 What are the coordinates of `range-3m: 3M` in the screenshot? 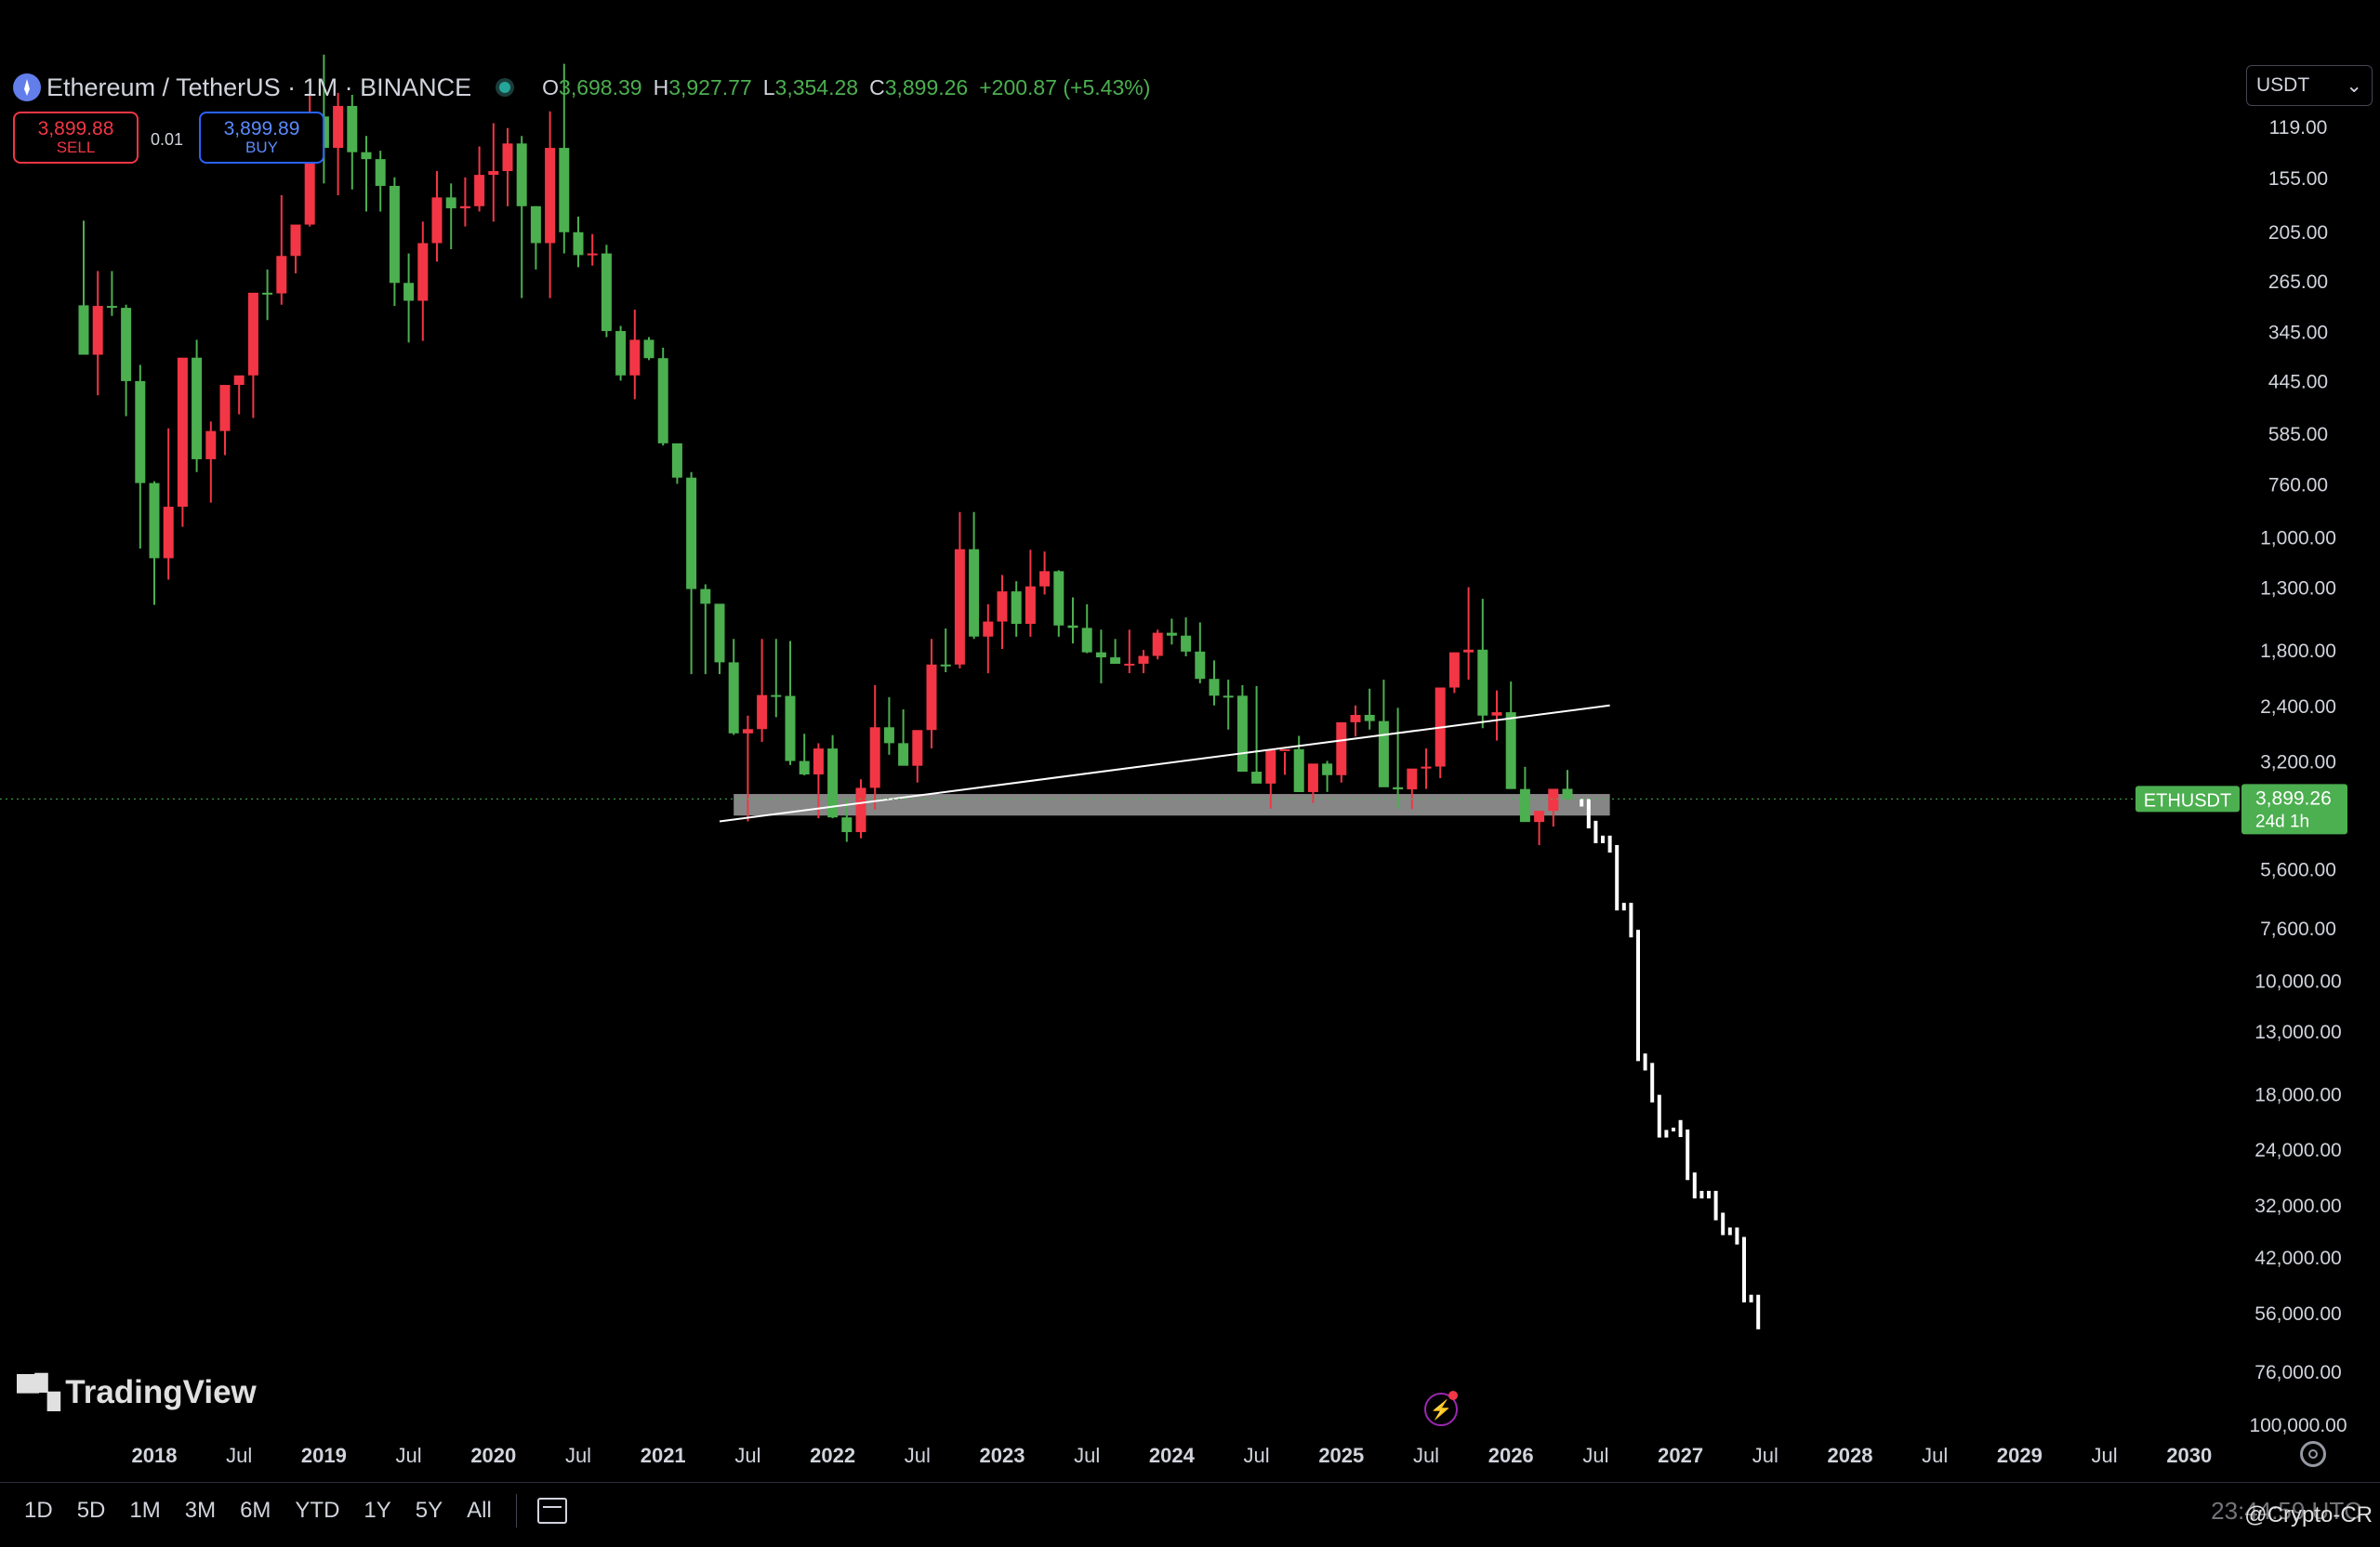 It's located at (200, 1510).